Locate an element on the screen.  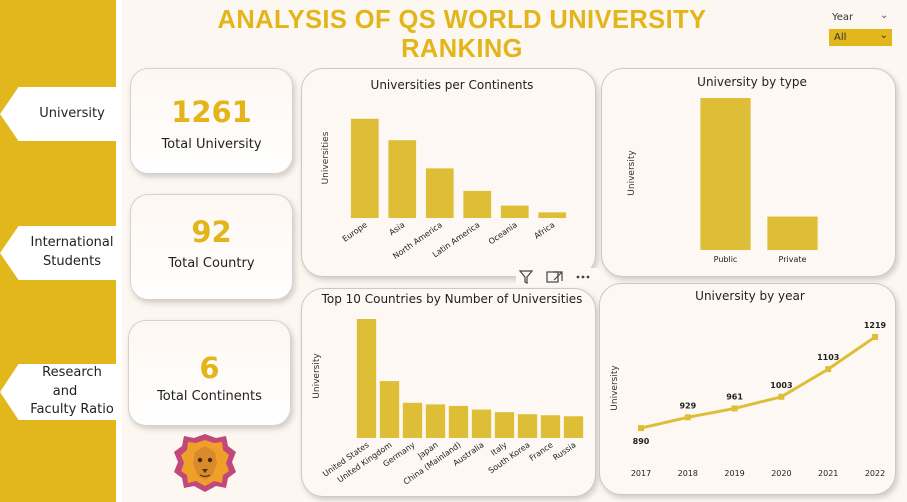
kpi-card-total-continents: 6 Total Continents is located at coordinates (209, 373).